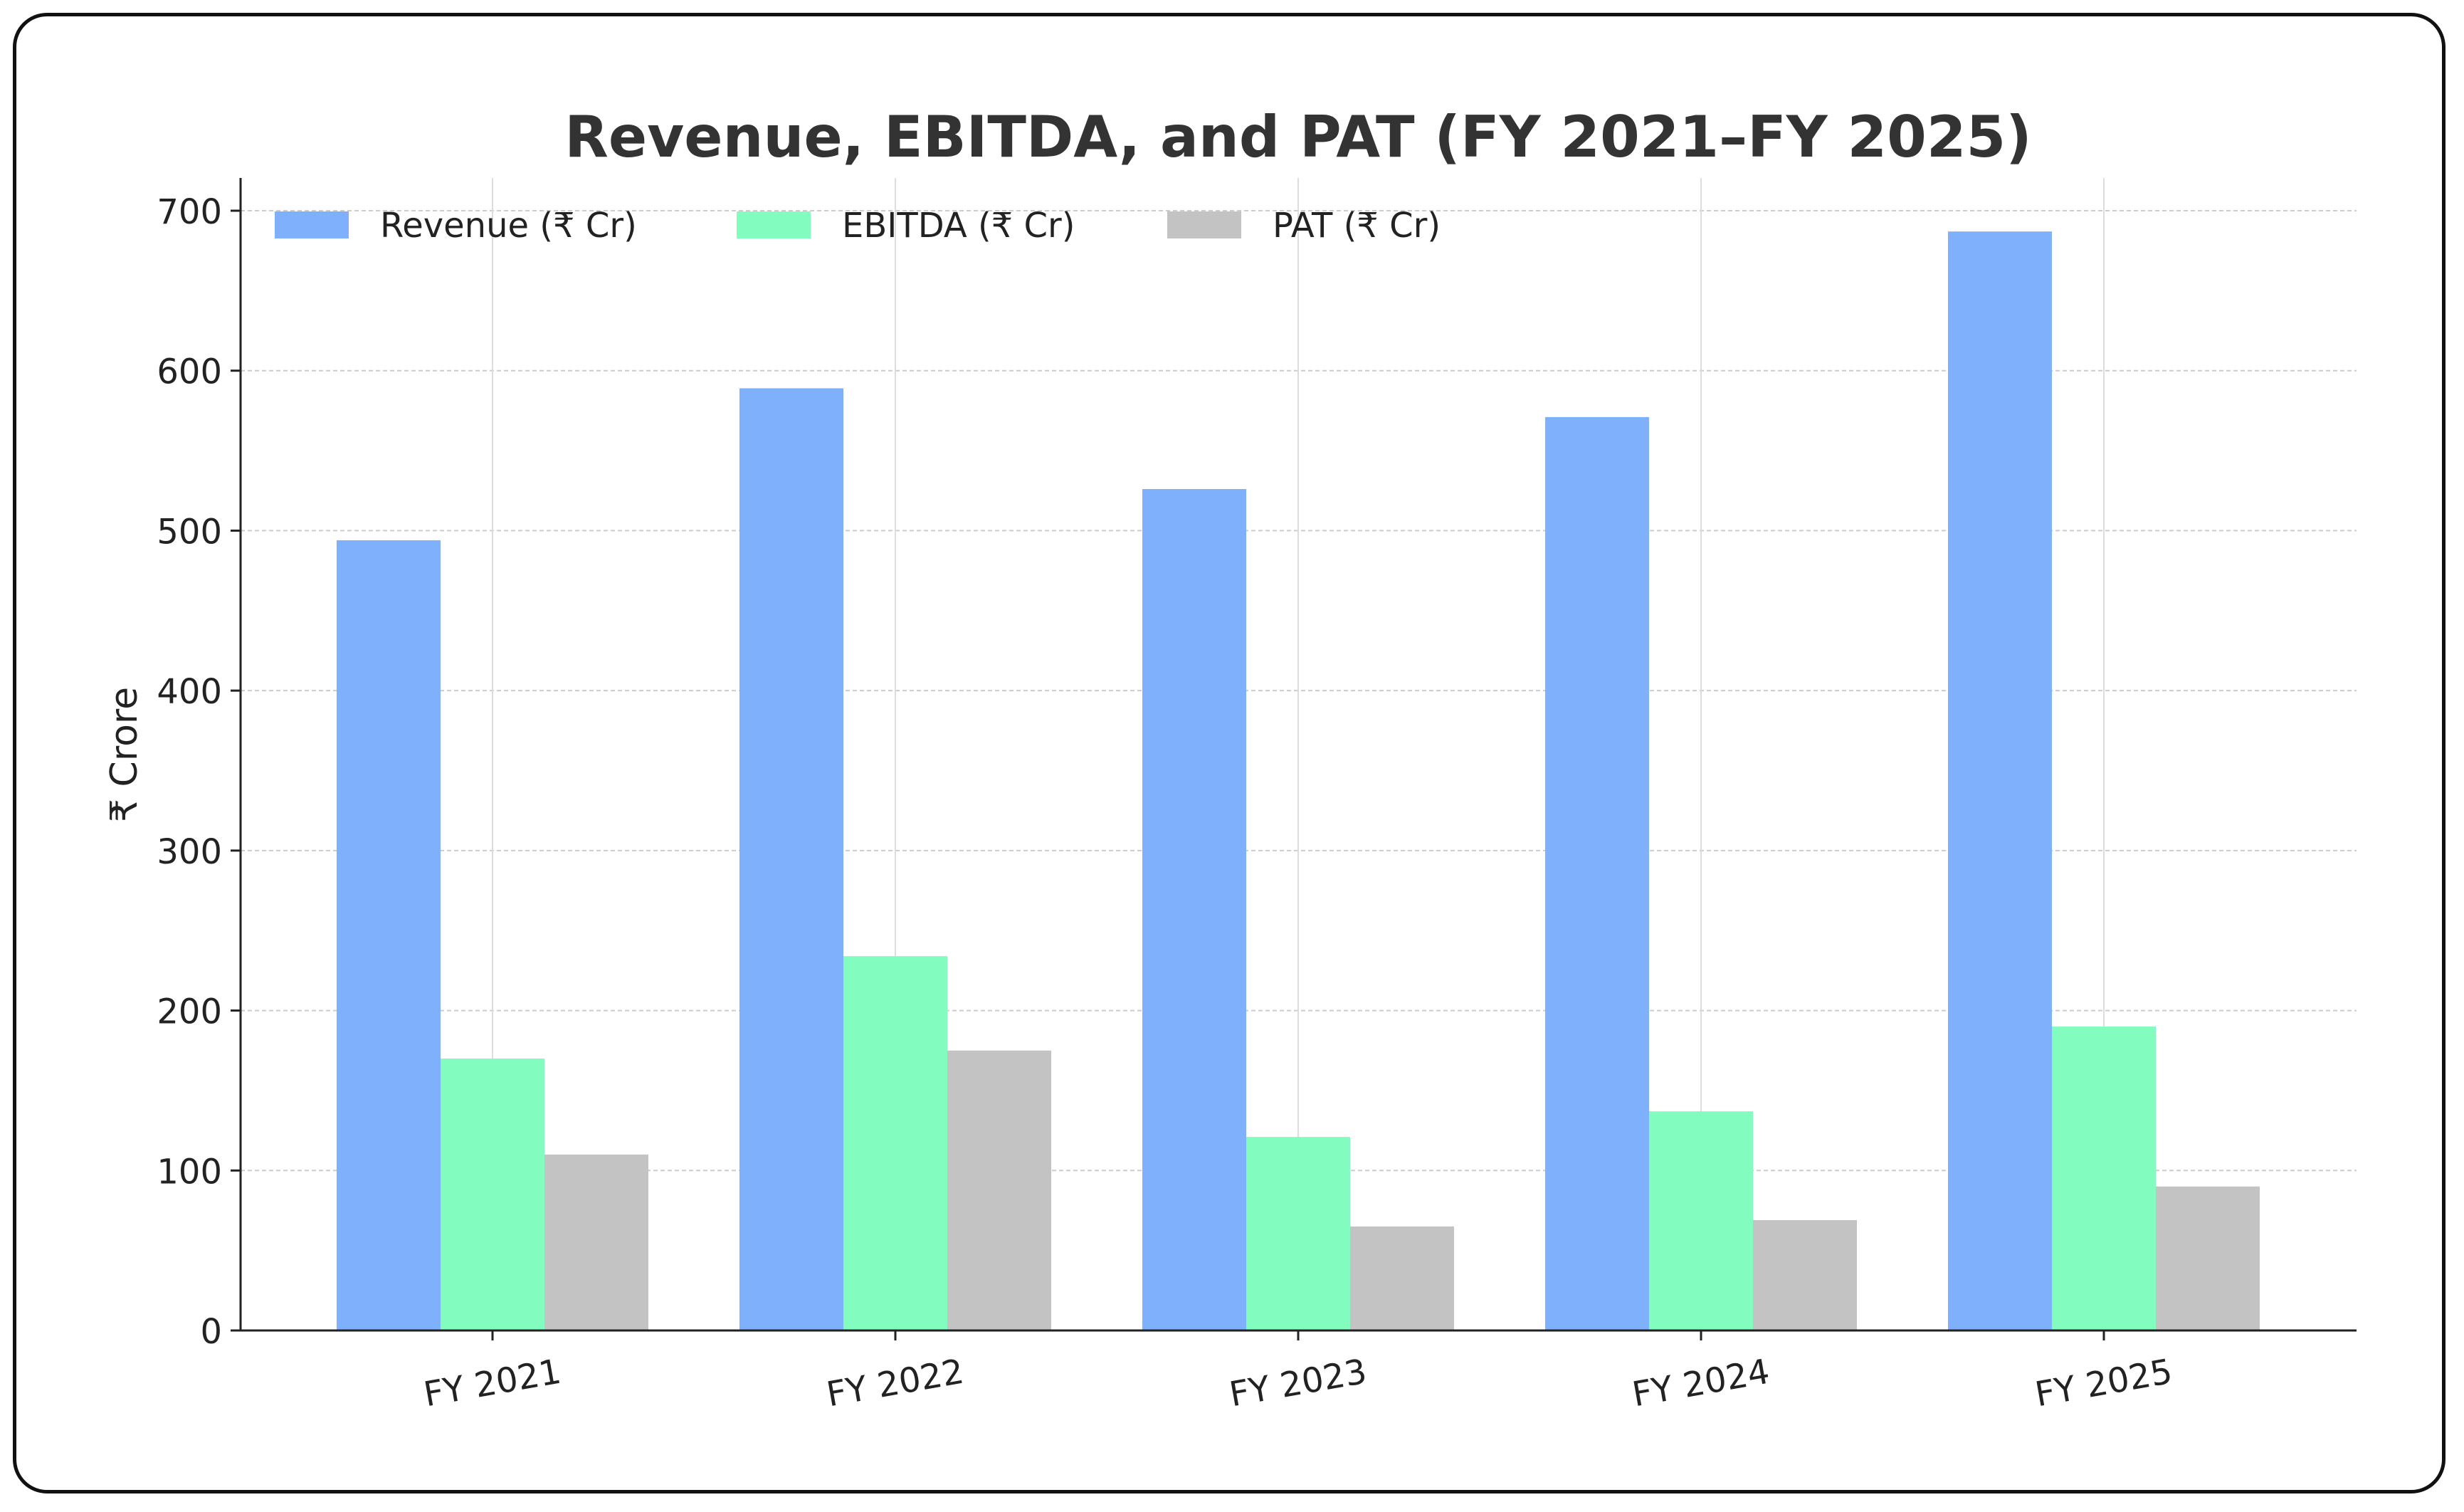 The width and height of the screenshot is (2464, 1512). What do you see at coordinates (189, 692) in the screenshot?
I see `y-tick-label: 400` at bounding box center [189, 692].